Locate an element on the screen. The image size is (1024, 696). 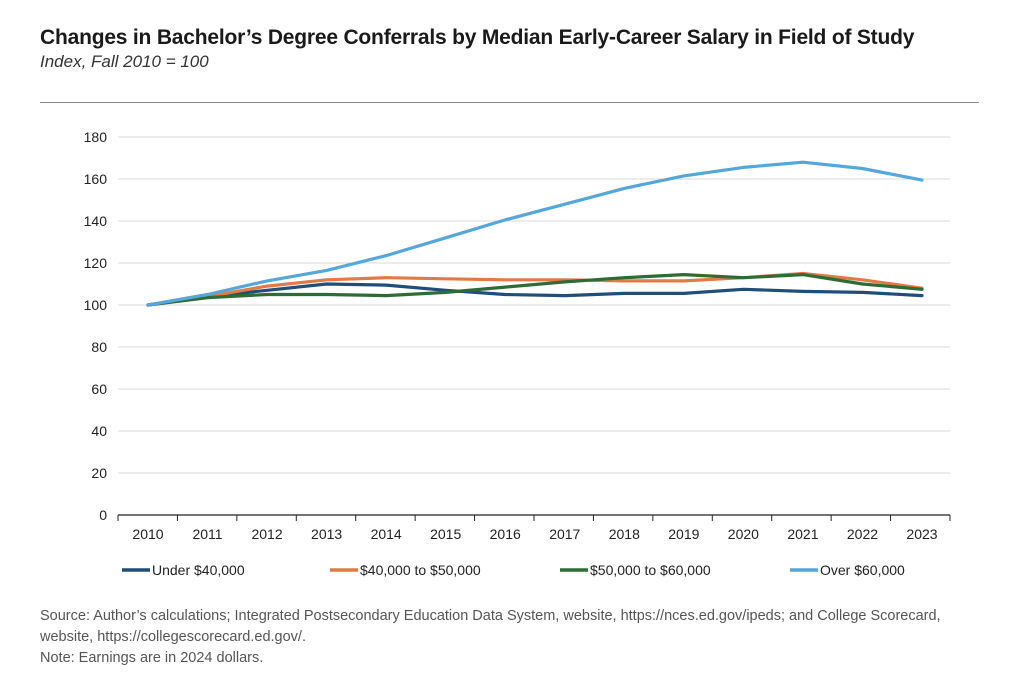
x-tick-label: 2018 is located at coordinates (624, 534).